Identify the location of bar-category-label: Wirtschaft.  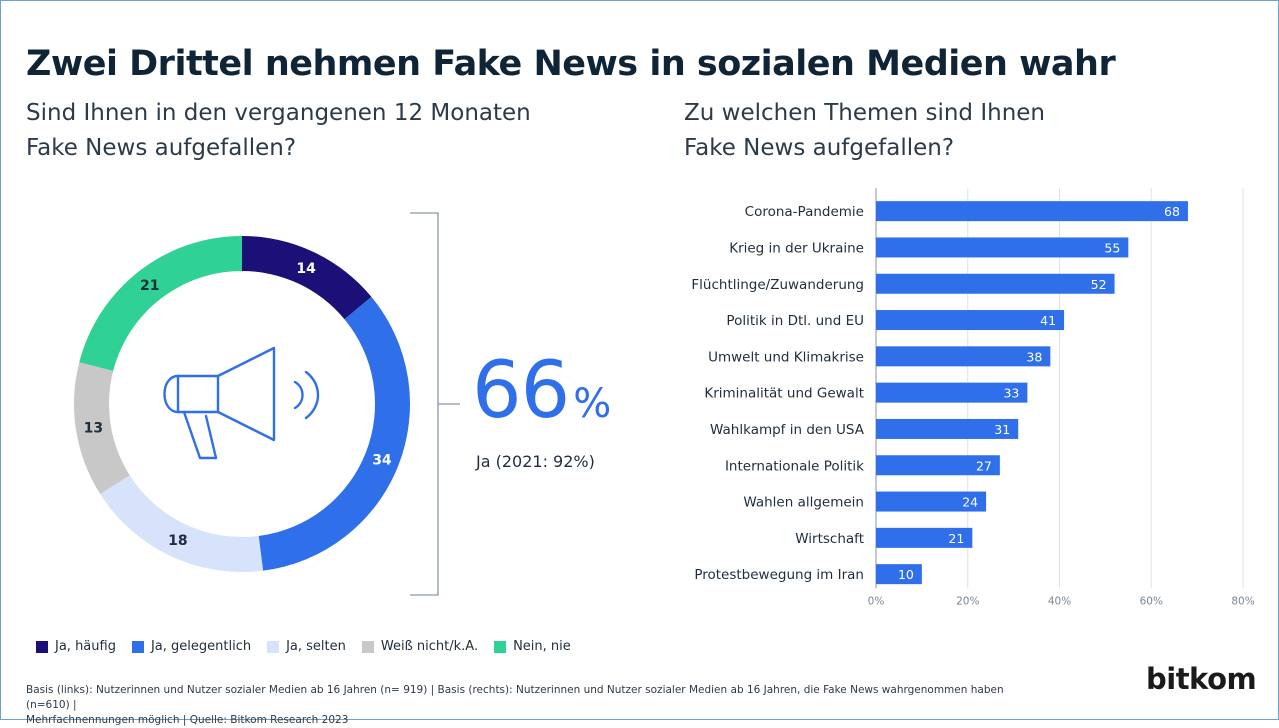
(829, 539).